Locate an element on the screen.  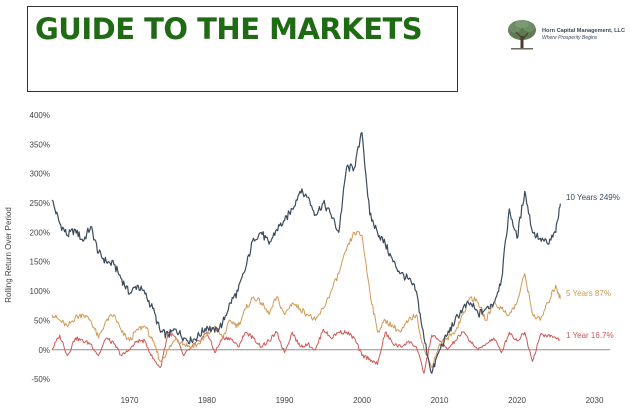
y-tick-label: 50% is located at coordinates (42, 320).